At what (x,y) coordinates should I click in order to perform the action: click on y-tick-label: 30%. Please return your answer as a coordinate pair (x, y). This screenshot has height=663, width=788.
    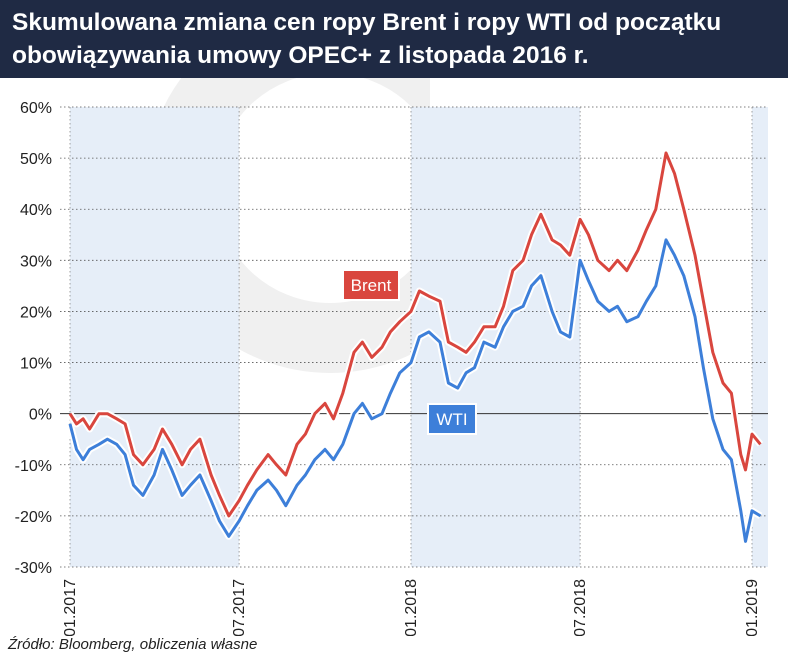
    Looking at the image, I should click on (36, 261).